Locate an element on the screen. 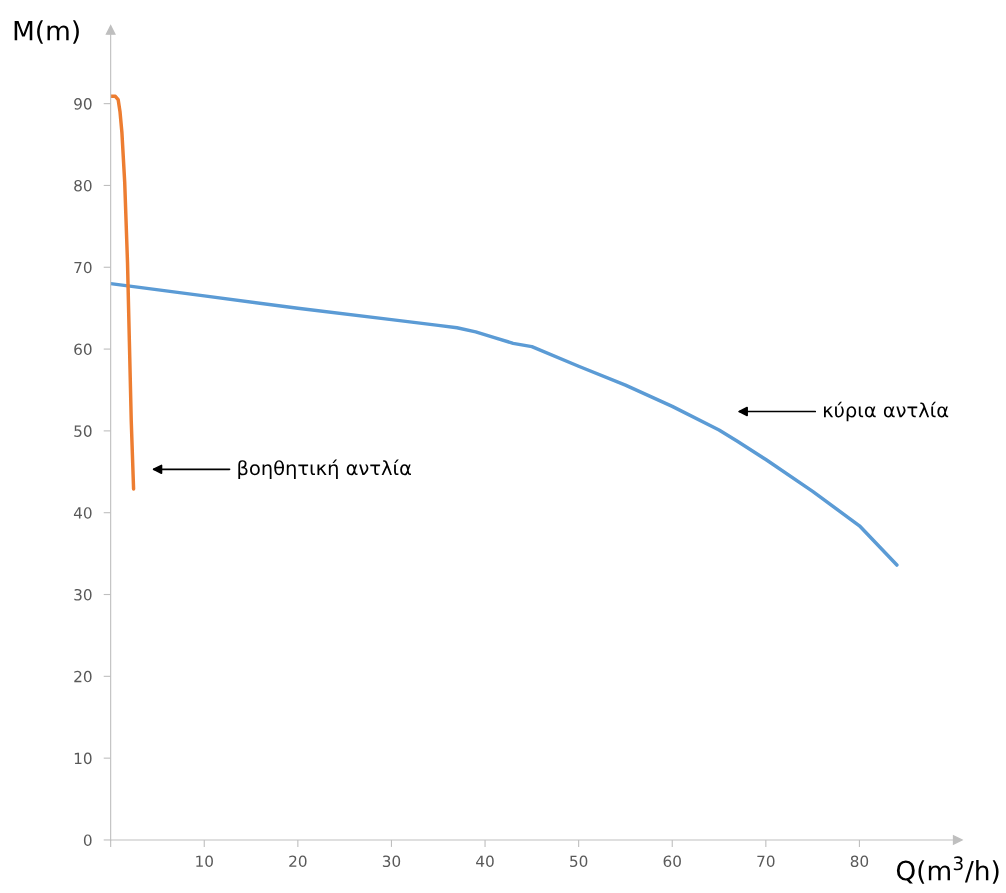  y-axis-title: M(m) is located at coordinates (46, 32).